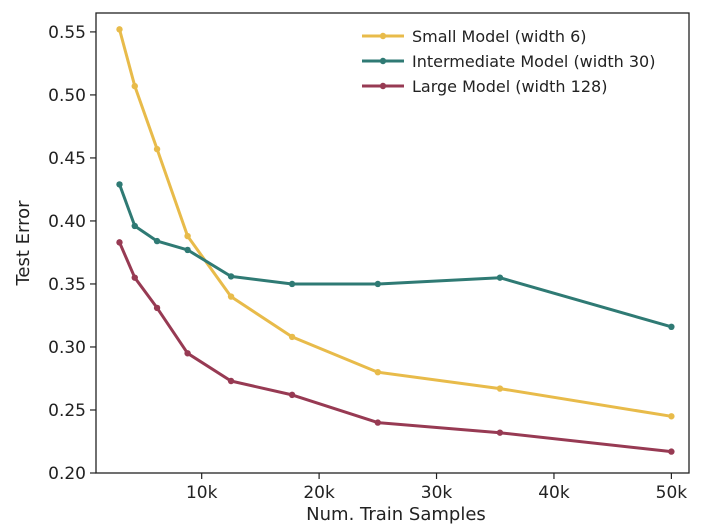 This screenshot has width=701, height=526. What do you see at coordinates (202, 493) in the screenshot?
I see `x-tick-label: 10k` at bounding box center [202, 493].